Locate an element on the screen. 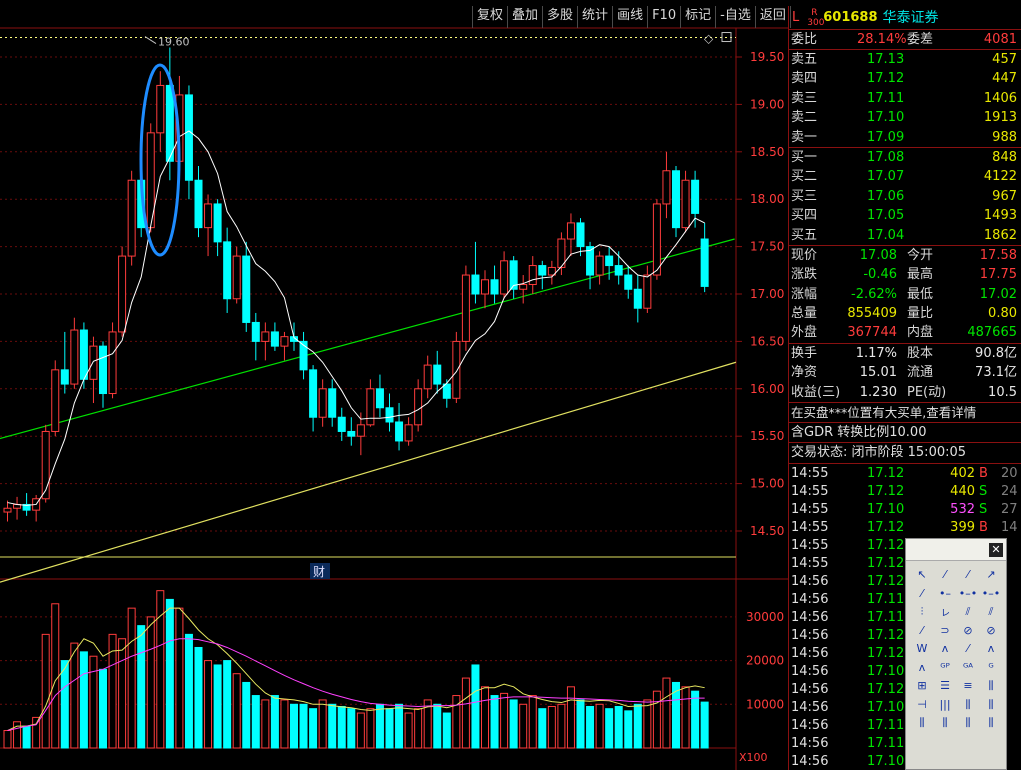 This screenshot has height=770, width=1021. price-axis-label: 18.50 is located at coordinates (767, 152).